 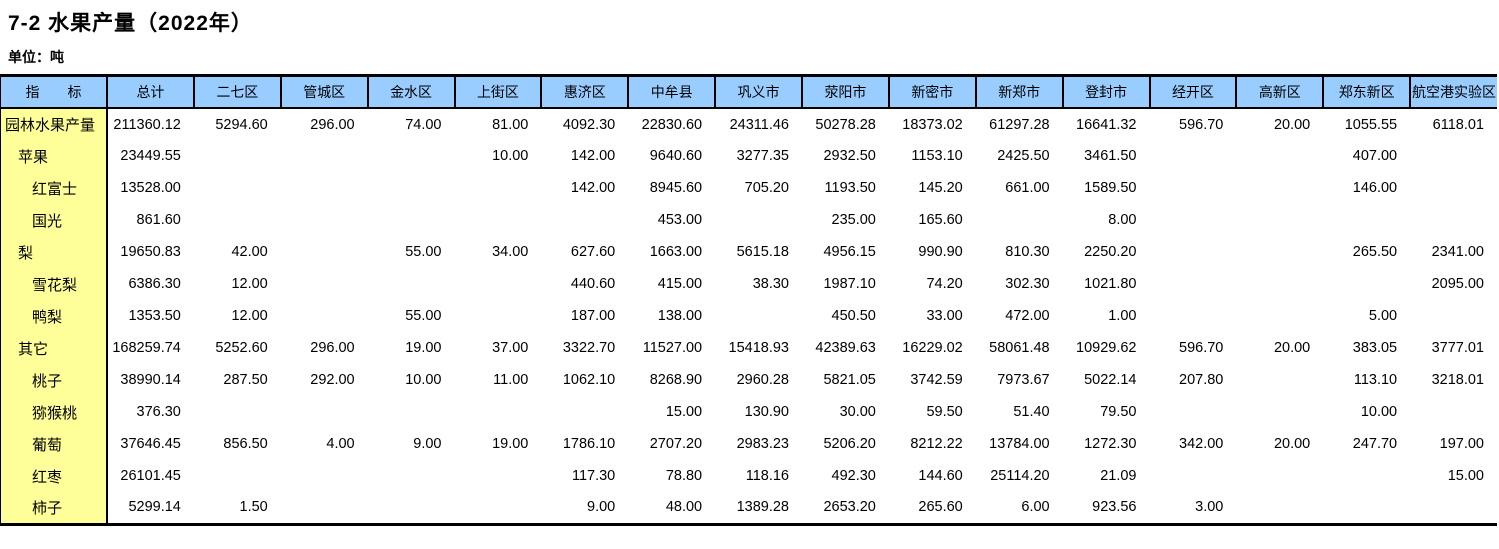 I want to click on value-cell: 5615.18, so click(x=762, y=252).